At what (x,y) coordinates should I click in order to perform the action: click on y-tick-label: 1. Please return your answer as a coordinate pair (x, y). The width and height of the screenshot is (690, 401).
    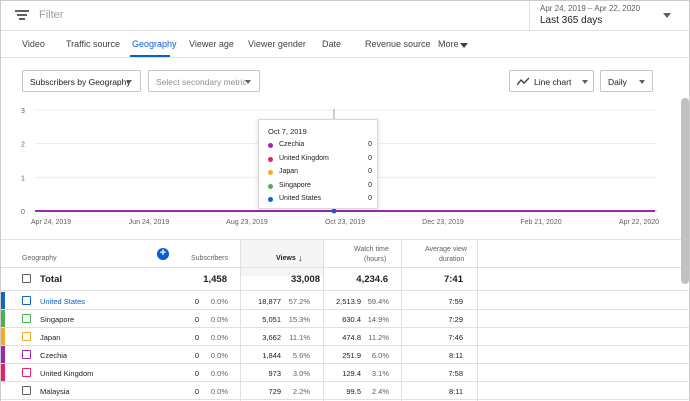
    Looking at the image, I should click on (23, 178).